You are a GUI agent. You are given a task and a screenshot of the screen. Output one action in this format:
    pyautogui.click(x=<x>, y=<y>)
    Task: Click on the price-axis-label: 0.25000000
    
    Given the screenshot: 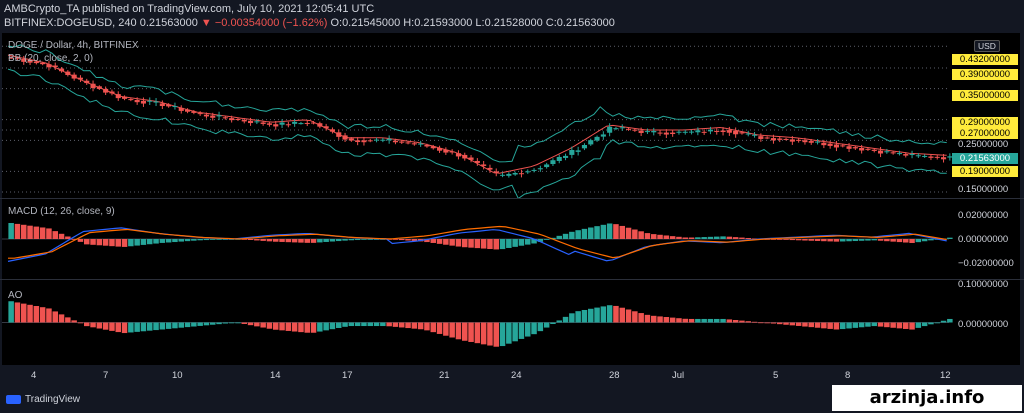 What is the action you would take?
    pyautogui.click(x=983, y=144)
    